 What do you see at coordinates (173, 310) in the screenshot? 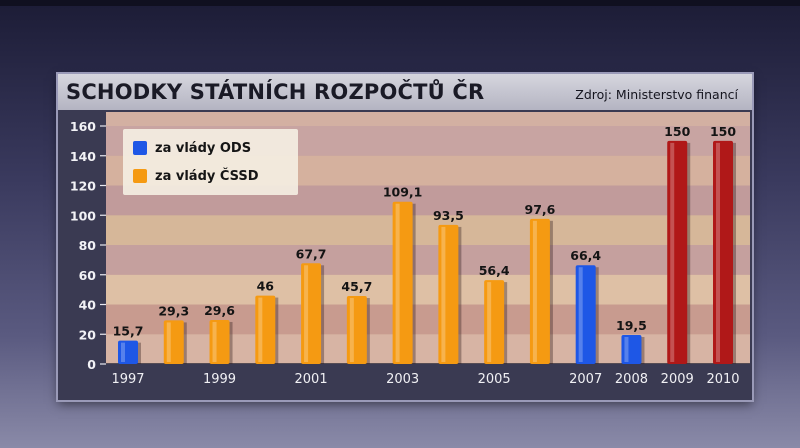
I see `bar-value-label: 29,3` at bounding box center [173, 310].